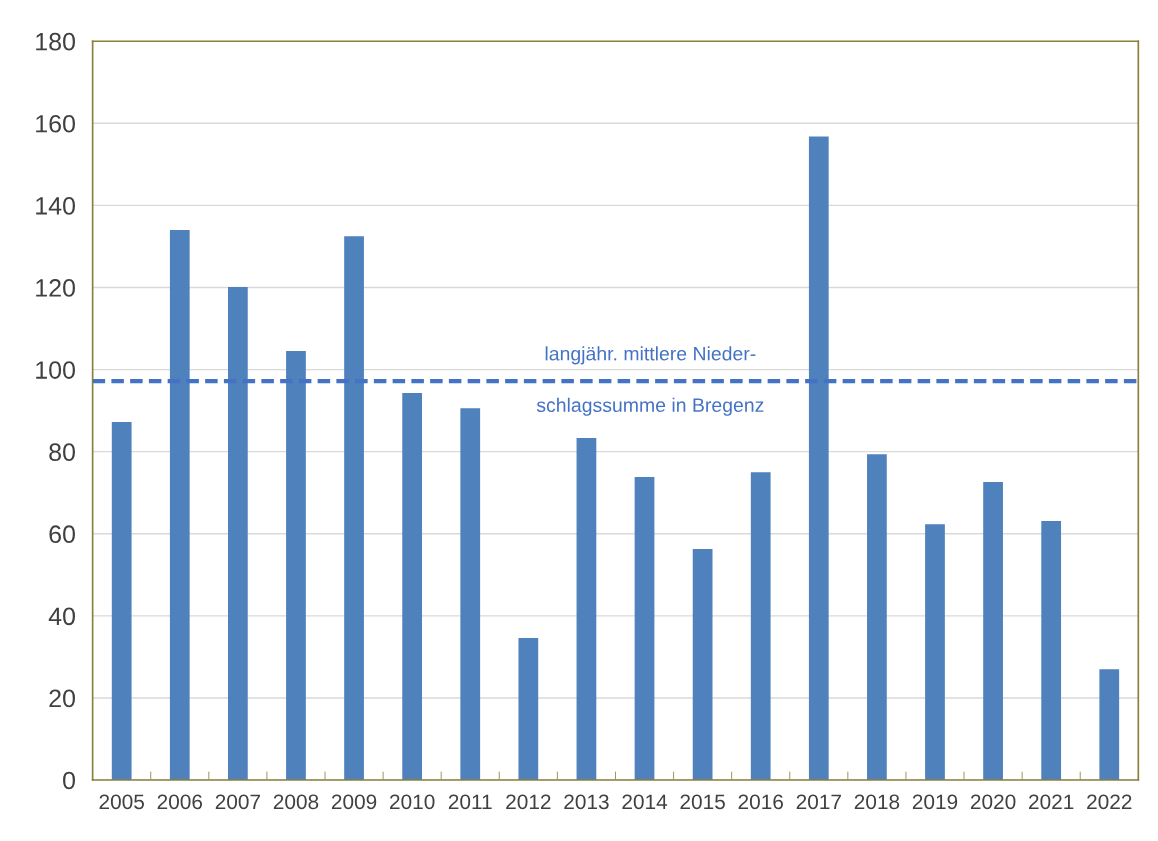 This screenshot has height=841, width=1158. I want to click on x-tick-label: 2014, so click(645, 802).